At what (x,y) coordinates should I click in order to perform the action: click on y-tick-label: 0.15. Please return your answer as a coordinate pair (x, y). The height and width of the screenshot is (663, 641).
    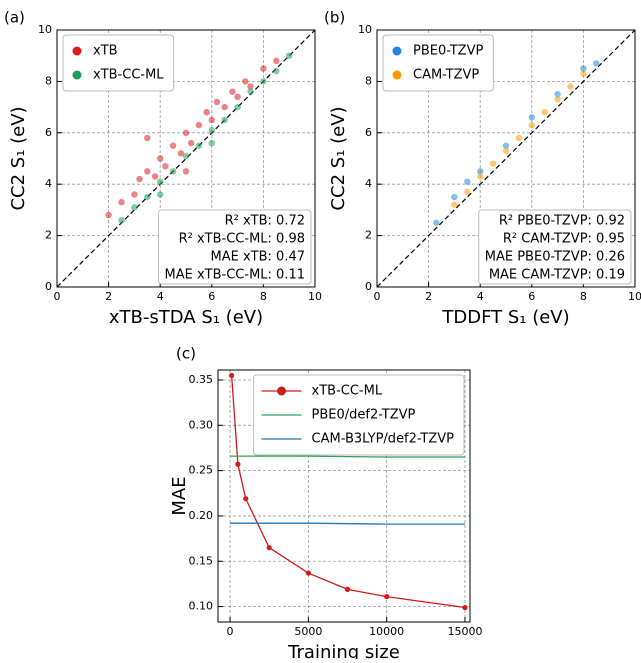
    Looking at the image, I should click on (201, 560).